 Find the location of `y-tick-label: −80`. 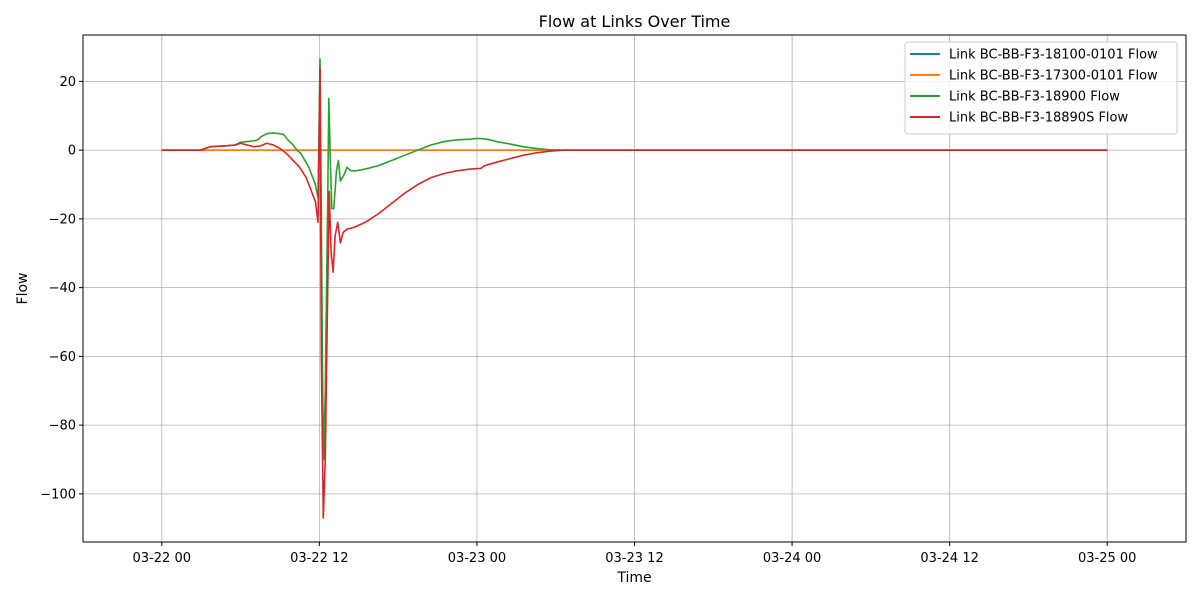

y-tick-label: −80 is located at coordinates (62, 426).